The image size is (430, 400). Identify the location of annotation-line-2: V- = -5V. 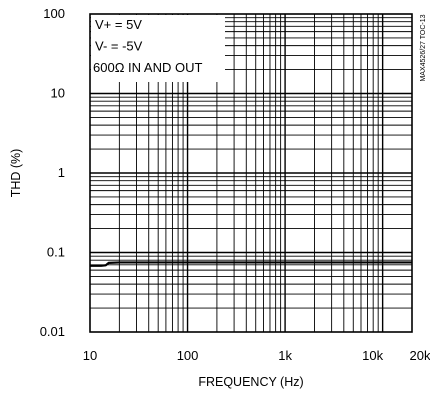
(119, 46).